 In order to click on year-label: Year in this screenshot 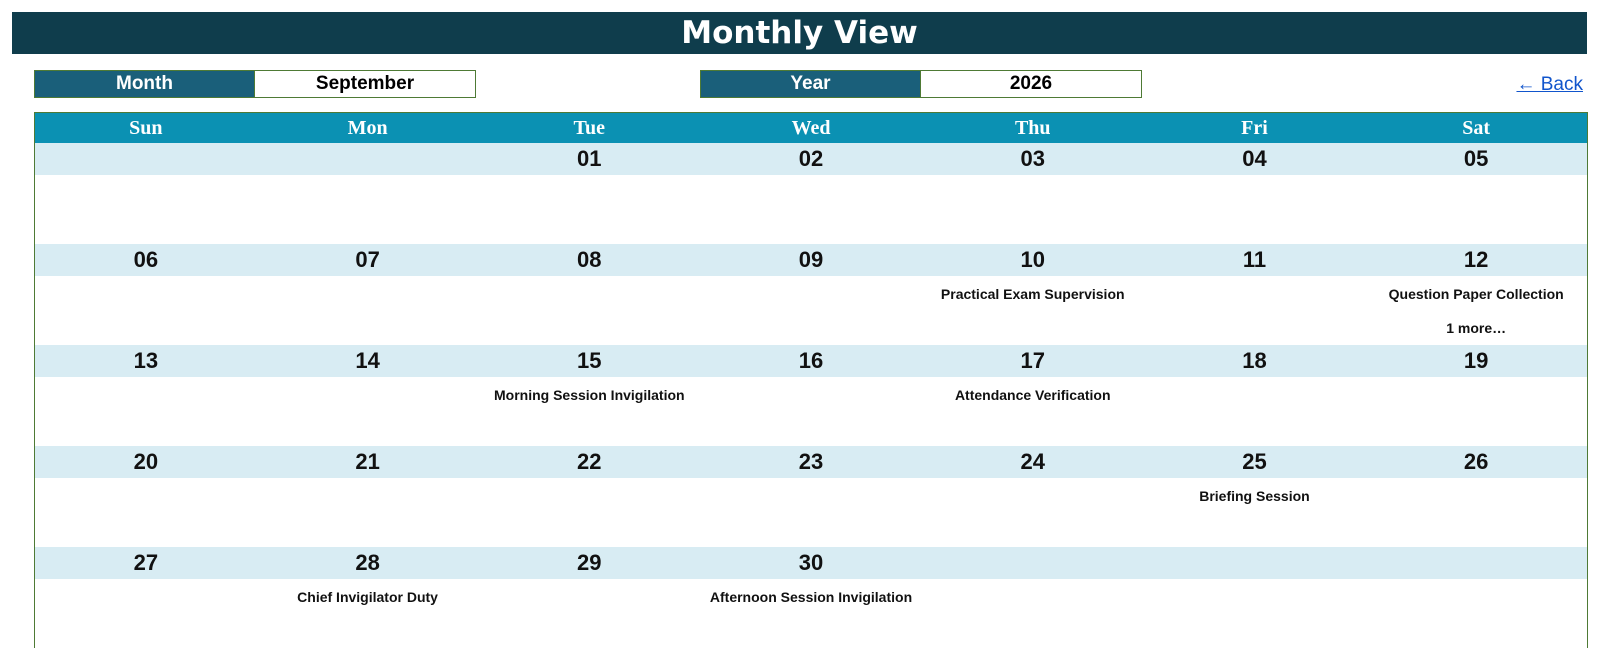, I will do `click(810, 84)`.